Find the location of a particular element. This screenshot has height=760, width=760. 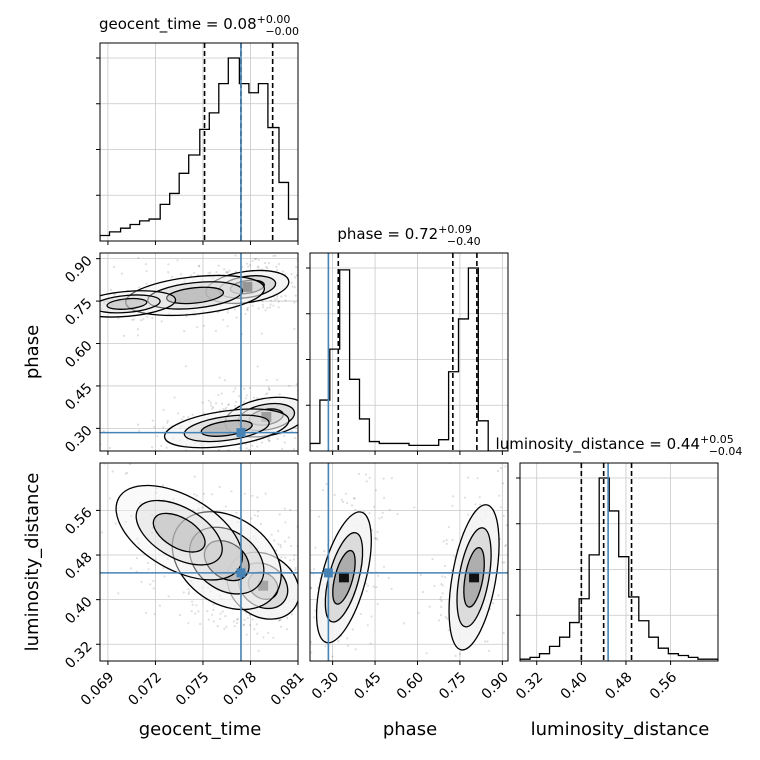

panel-content is located at coordinates (199, 142).